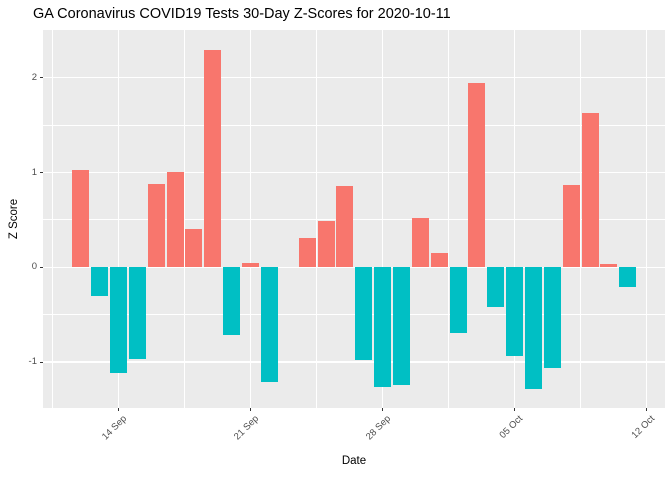  I want to click on y-axis-tick-label: 1, so click(34, 172).